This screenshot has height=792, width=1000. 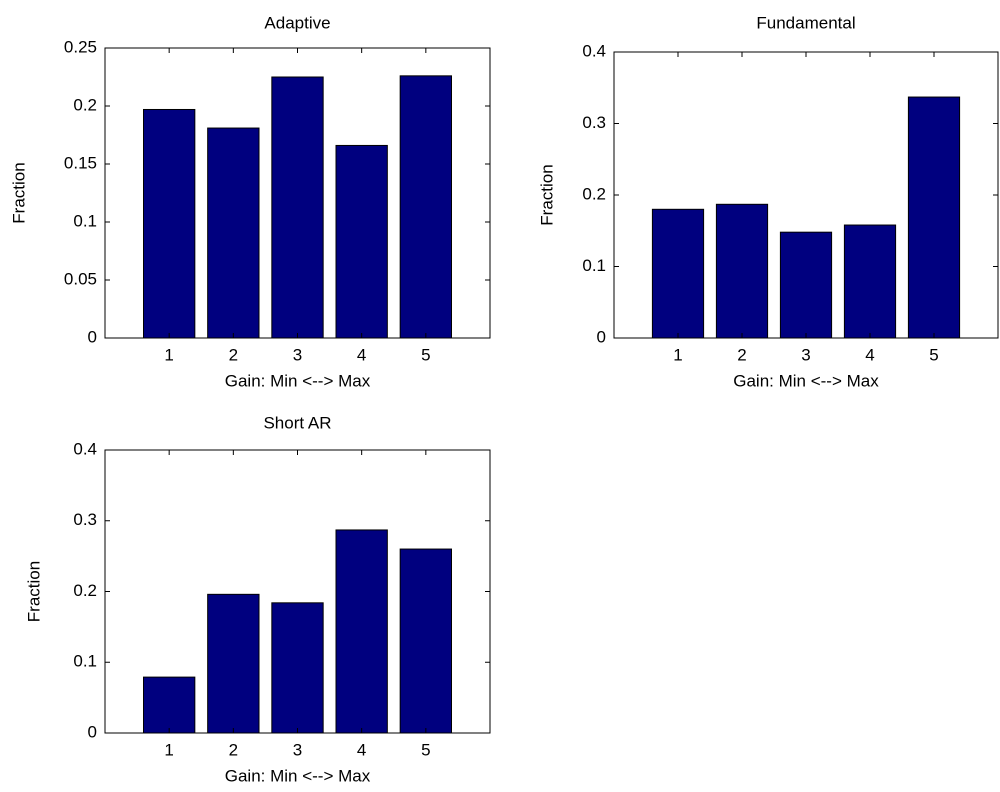 I want to click on chart-title: Adaptive, so click(x=297, y=22).